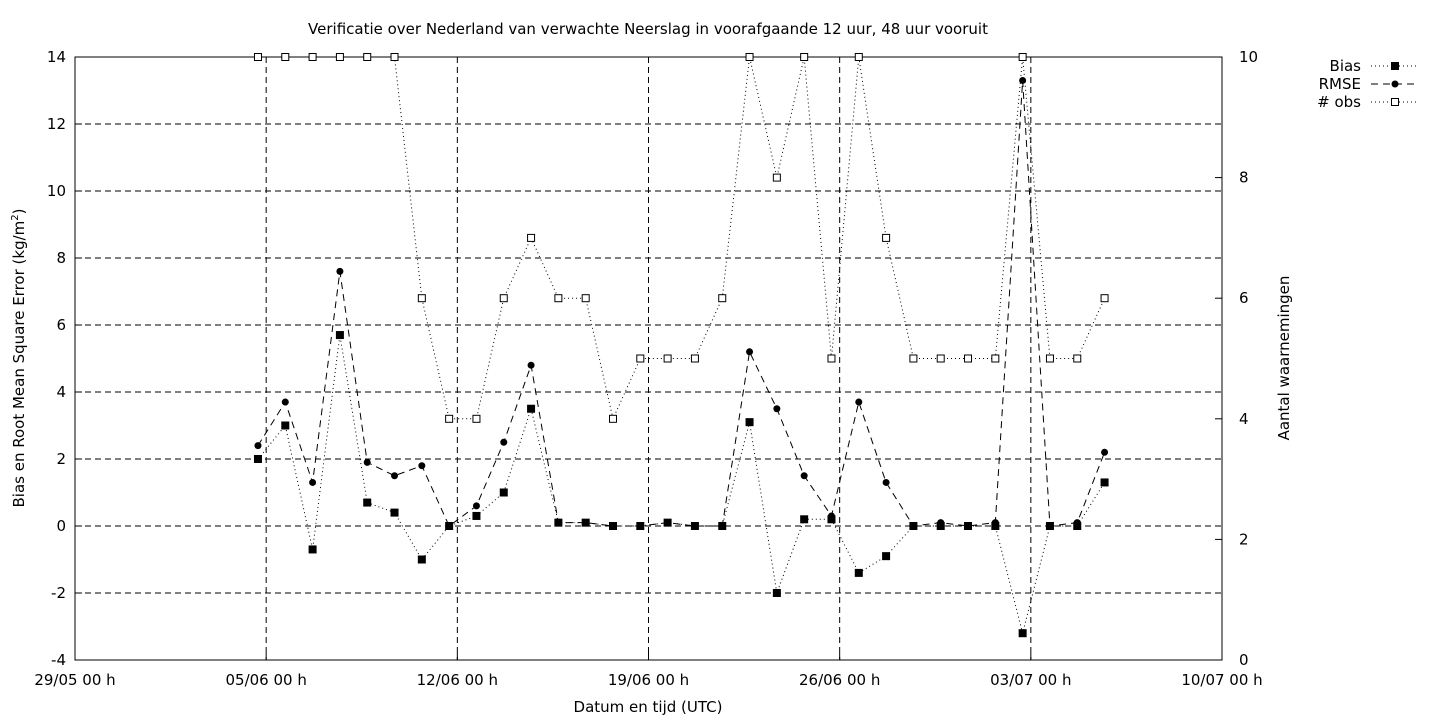  I want to click on legend-label: Bias, so click(1346, 66).